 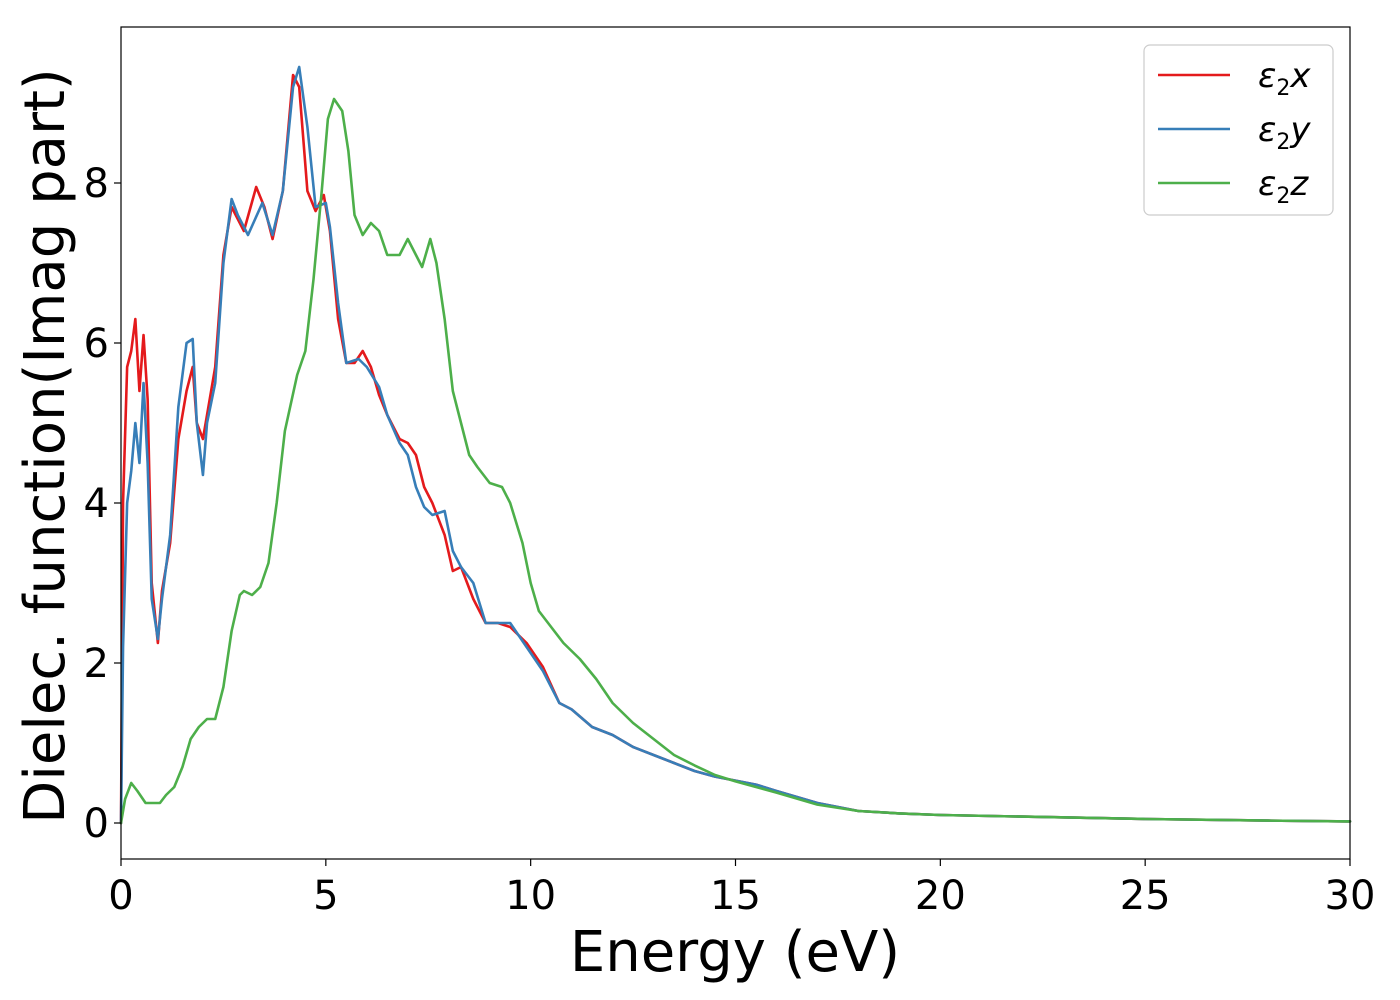 What do you see at coordinates (45, 446) in the screenshot?
I see `y-axis-label: Dielec. function(Imag part)` at bounding box center [45, 446].